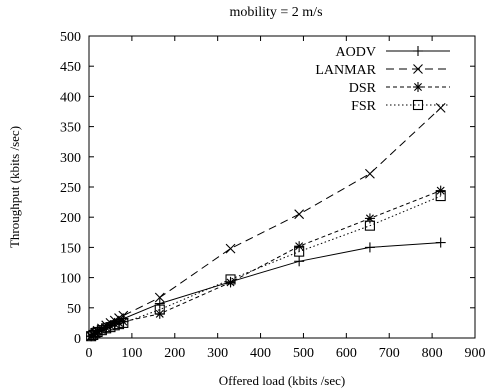  I want to click on x-tick-label: 400, so click(260, 353).